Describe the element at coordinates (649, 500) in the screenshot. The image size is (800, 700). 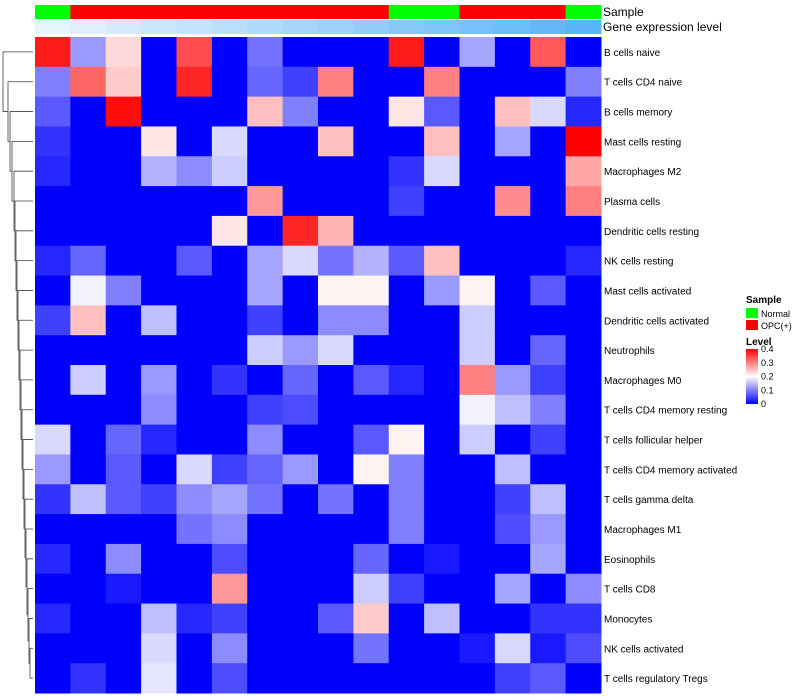
I see `row-label: T cells gamma delta` at that location.